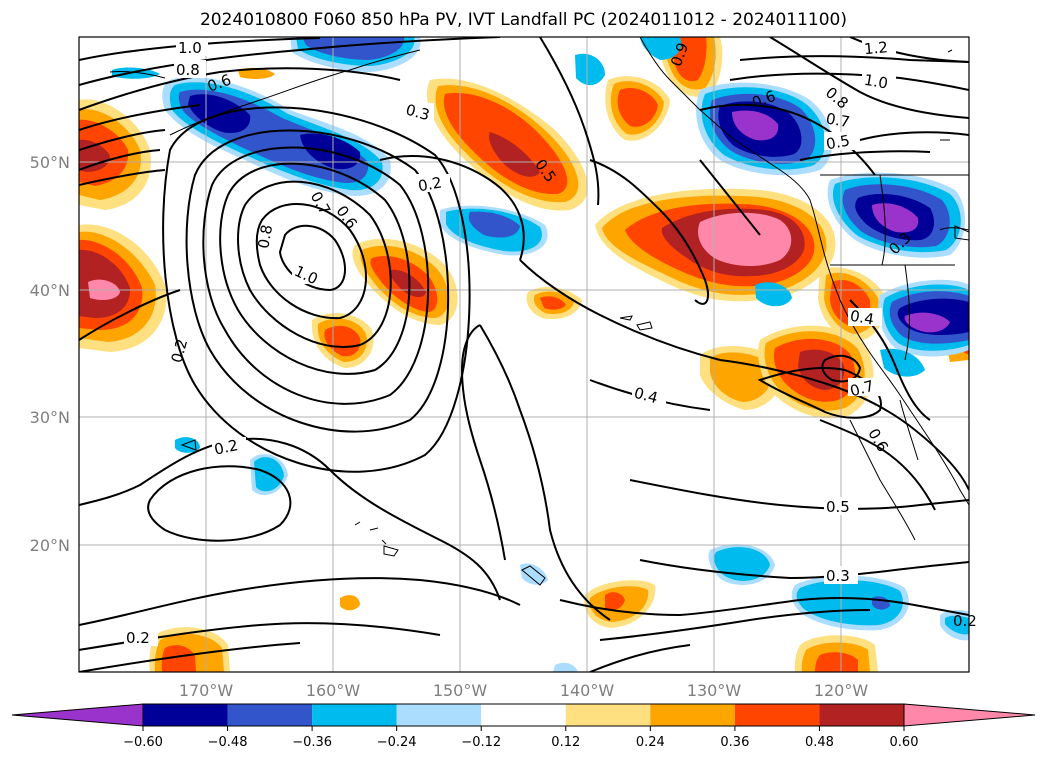 This screenshot has width=1047, height=765. What do you see at coordinates (77, 715) in the screenshot?
I see `colorbar-extend-low` at bounding box center [77, 715].